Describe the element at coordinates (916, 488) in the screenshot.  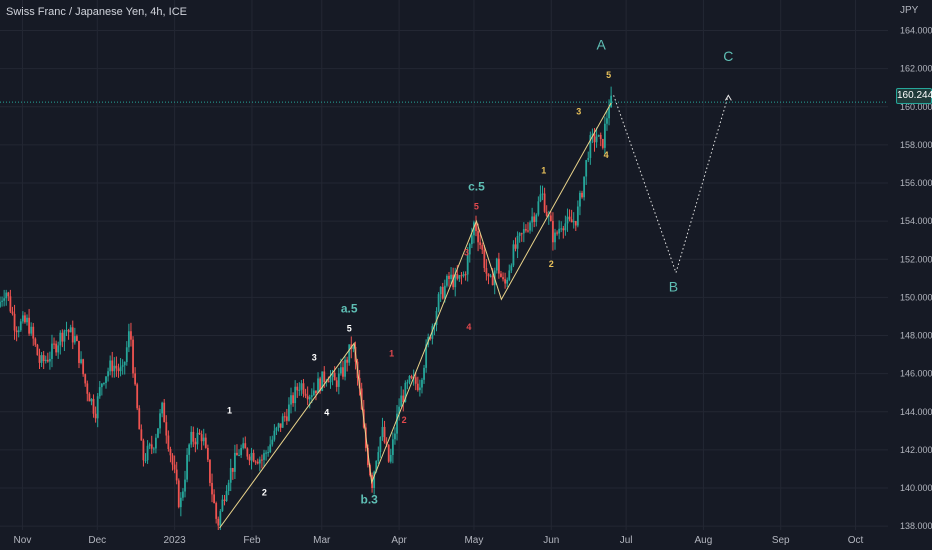
I see `y-tick-label: 140.000` at that location.